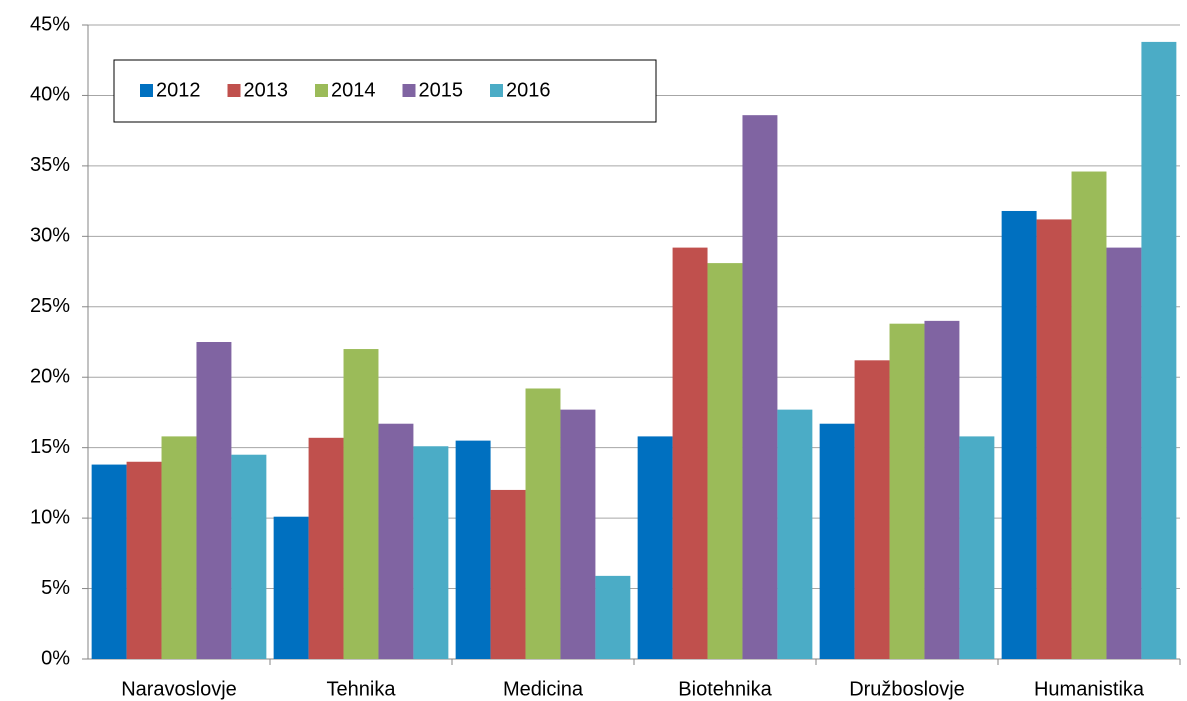  I want to click on legend: 2012 2013 2014 2015 2016, so click(385, 91).